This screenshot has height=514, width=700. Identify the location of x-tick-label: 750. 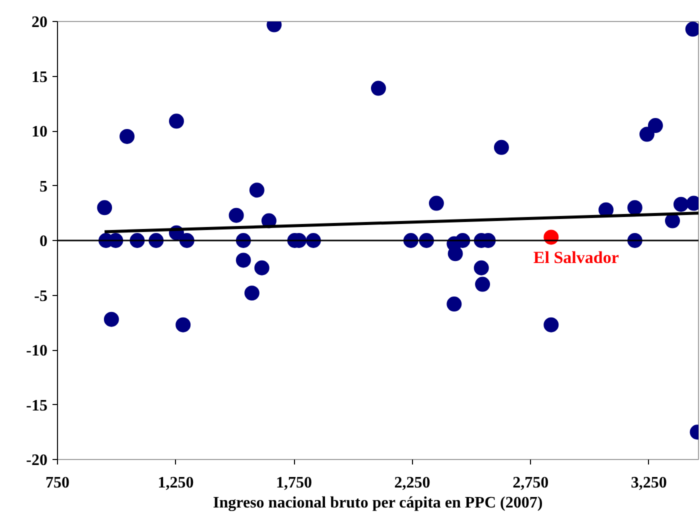
(58, 483).